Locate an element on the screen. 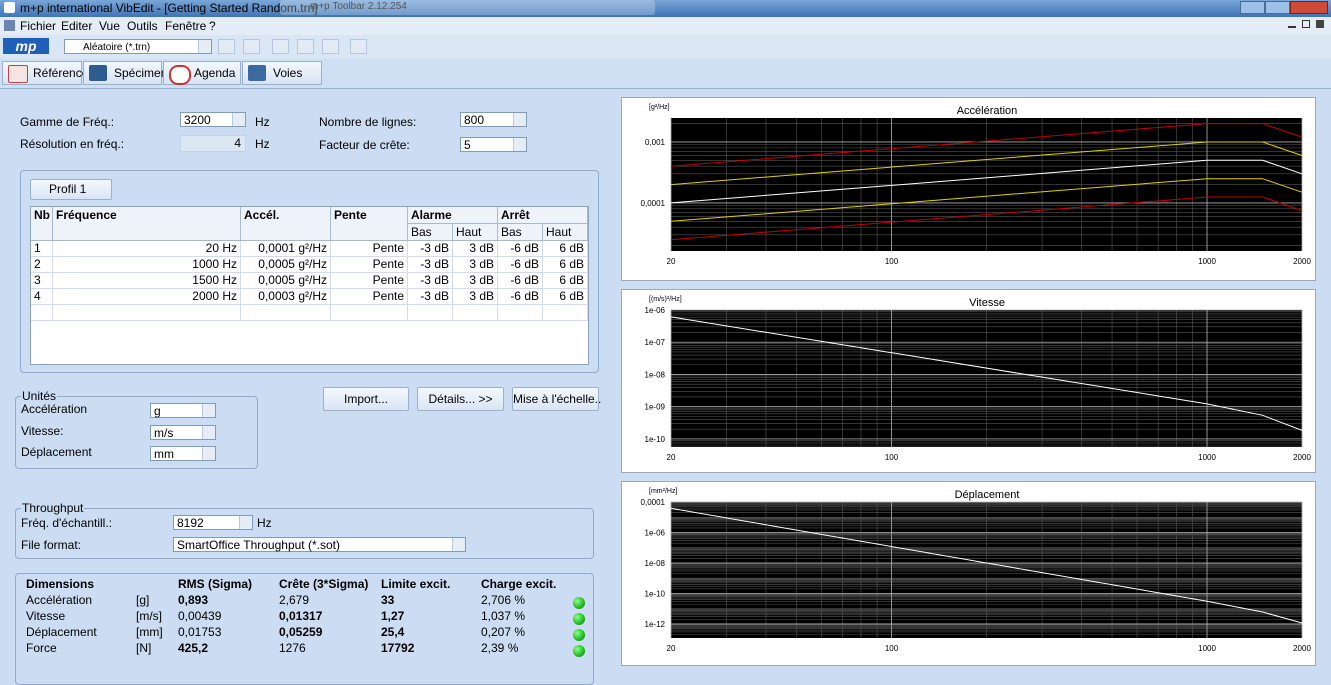  table-cell: 0,0001 g²/Hz is located at coordinates (286, 249).